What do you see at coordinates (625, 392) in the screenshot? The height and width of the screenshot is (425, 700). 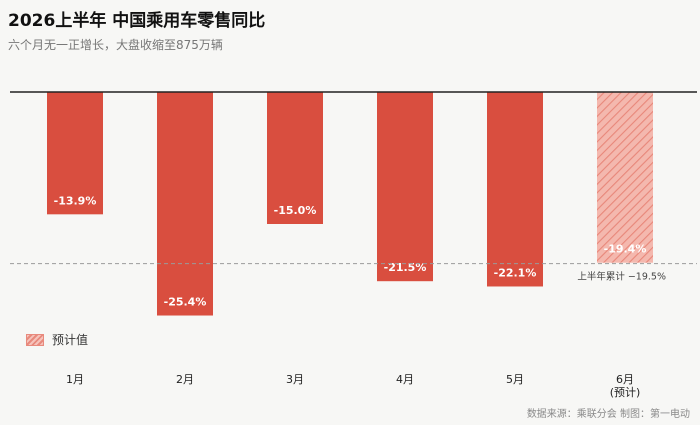 I see `x-tick-sublabel: (预计)` at bounding box center [625, 392].